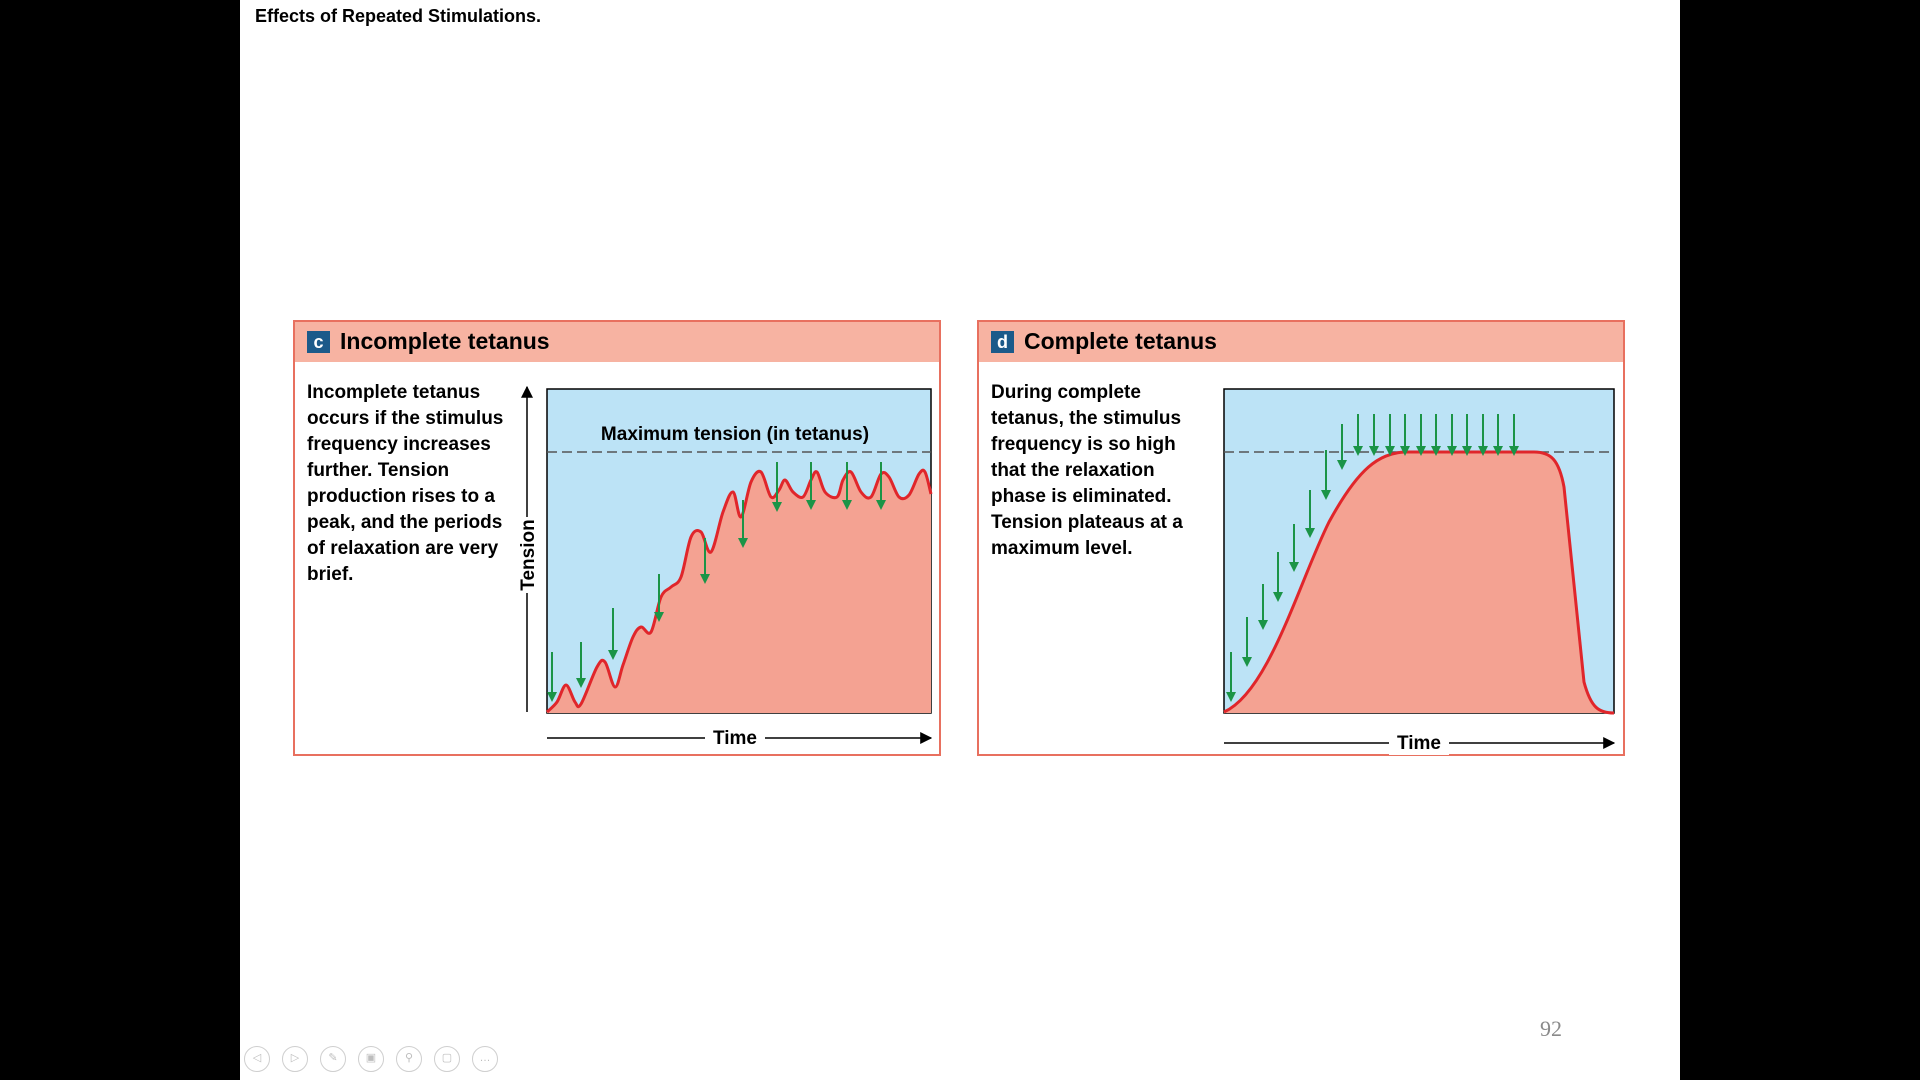  I want to click on panel-title: Incomplete tetanus, so click(445, 341).